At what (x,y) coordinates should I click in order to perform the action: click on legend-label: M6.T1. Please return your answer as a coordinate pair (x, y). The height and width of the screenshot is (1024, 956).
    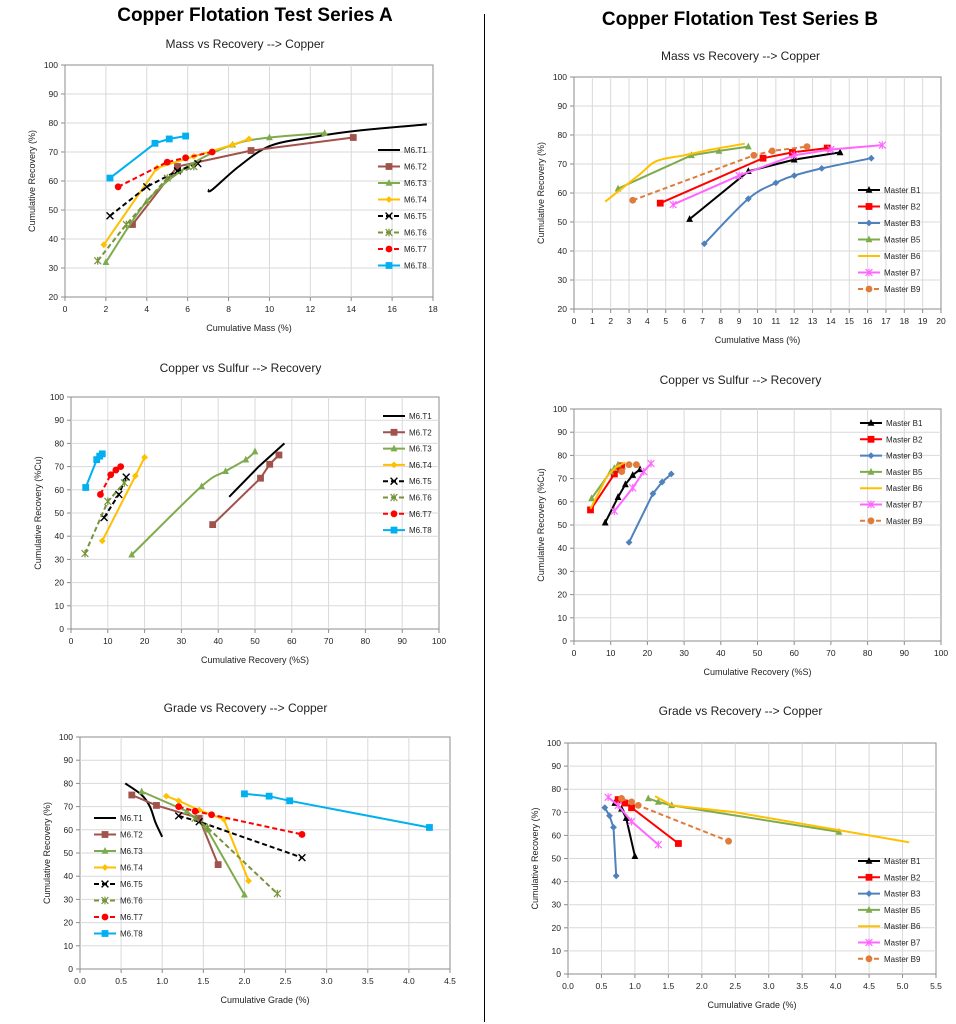
    Looking at the image, I should click on (420, 416).